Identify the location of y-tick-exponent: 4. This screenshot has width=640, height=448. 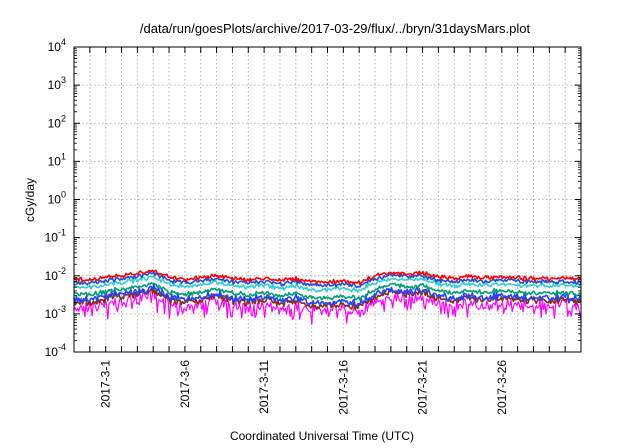
(63, 42).